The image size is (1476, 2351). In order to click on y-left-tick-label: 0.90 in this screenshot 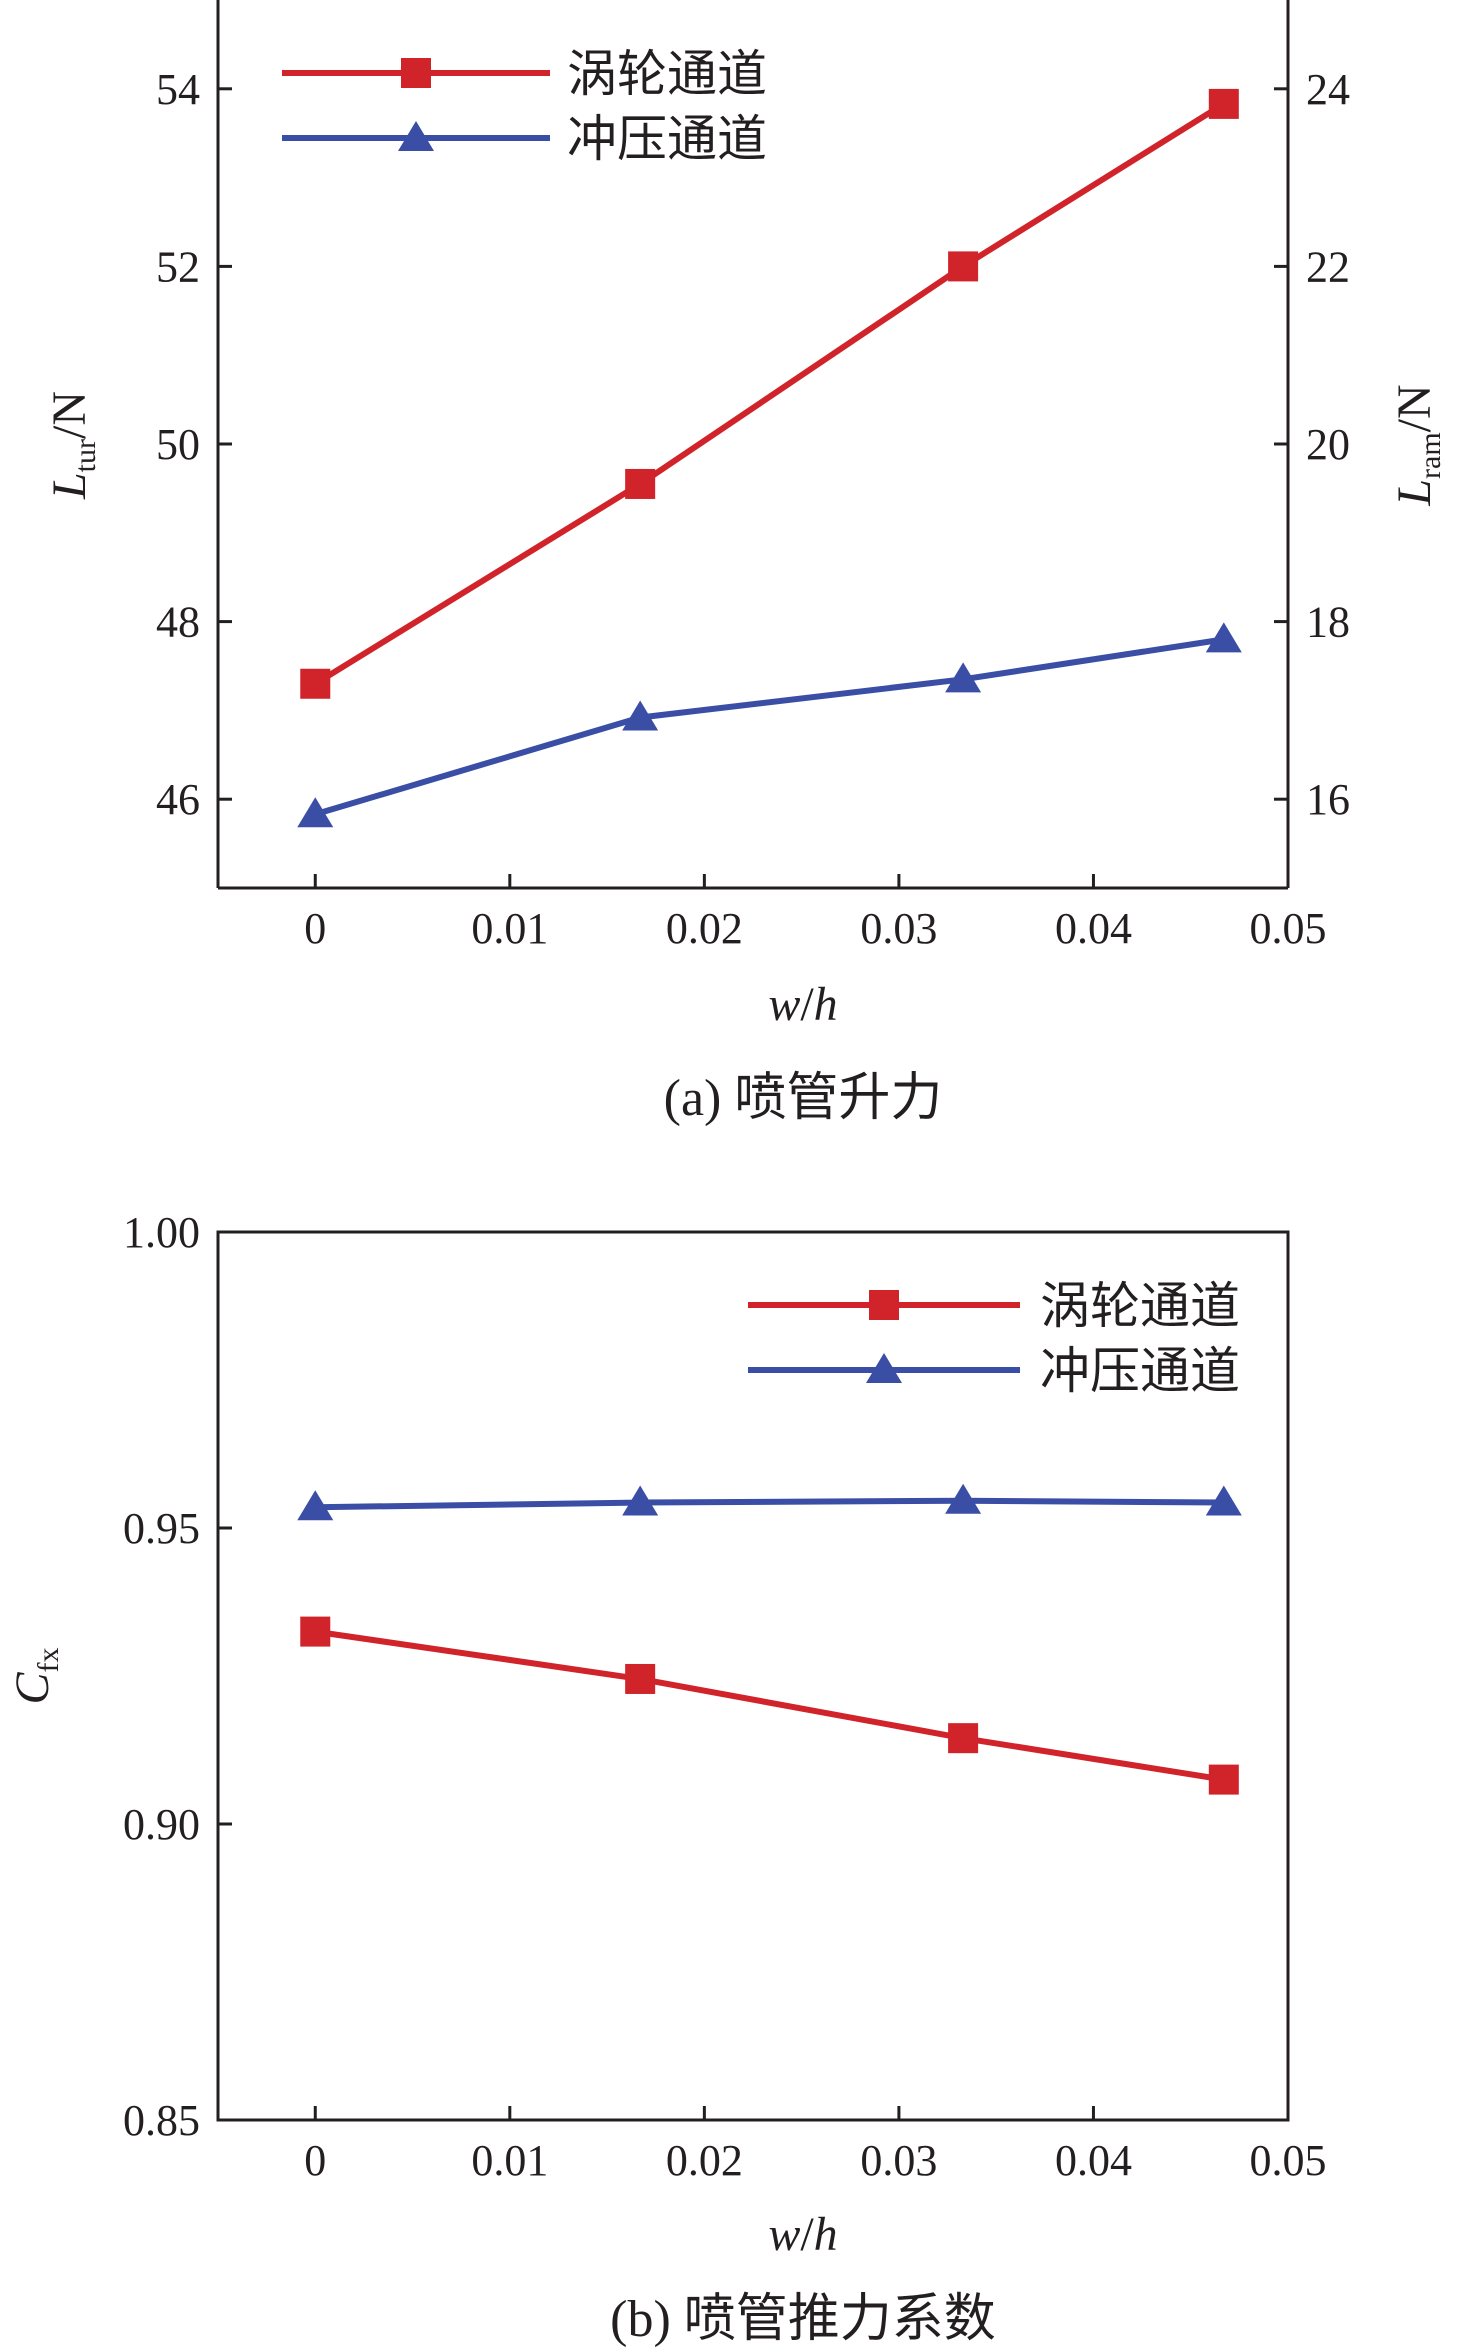, I will do `click(161, 1824)`.